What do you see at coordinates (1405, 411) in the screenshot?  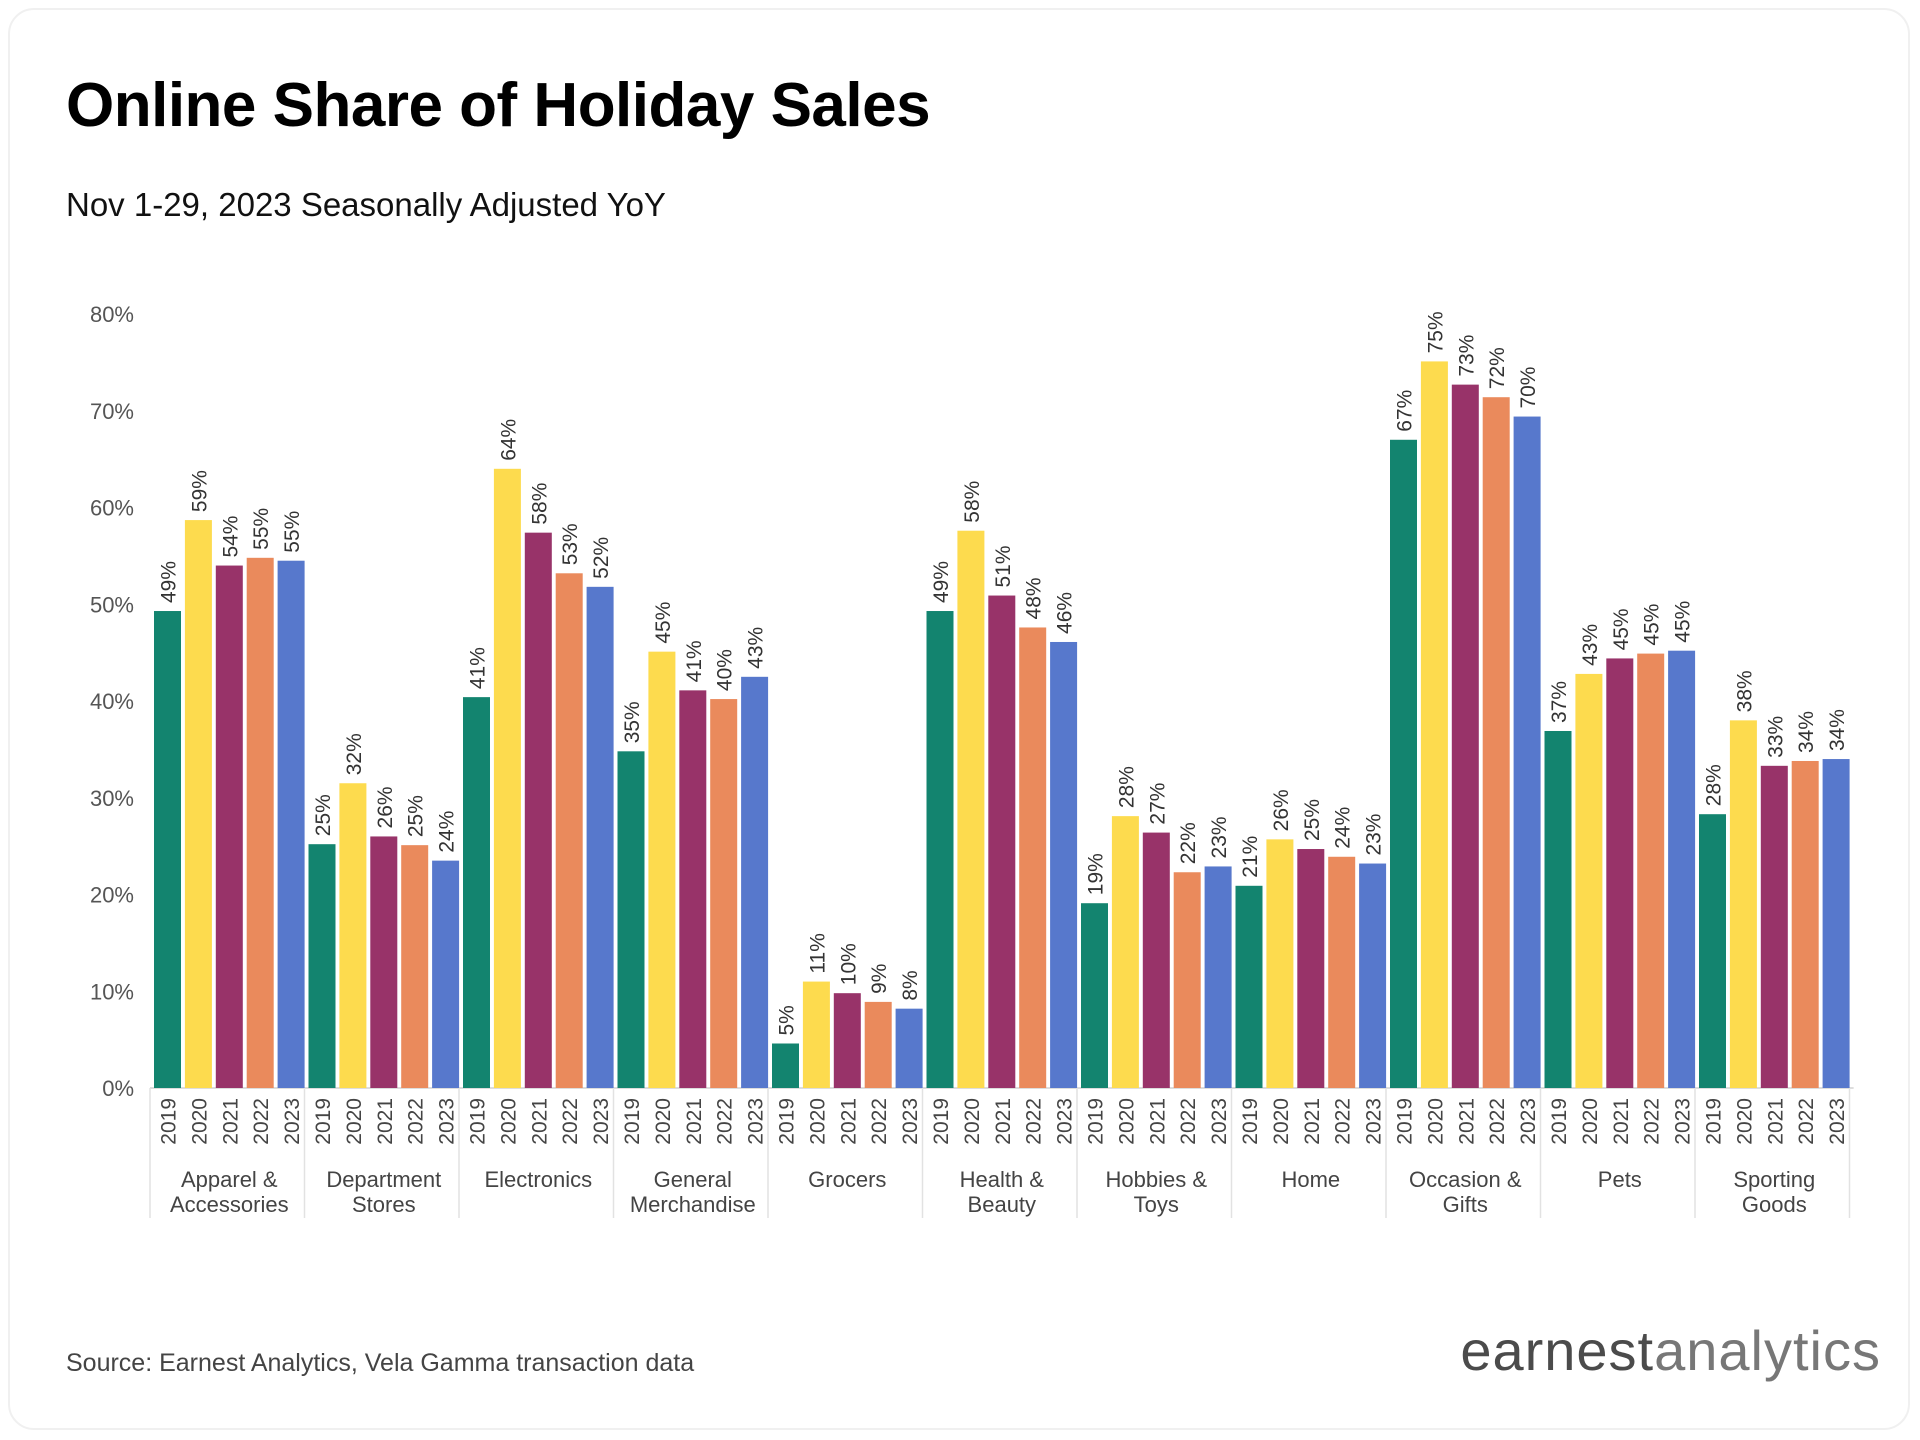 I see `data-label: 67%` at bounding box center [1405, 411].